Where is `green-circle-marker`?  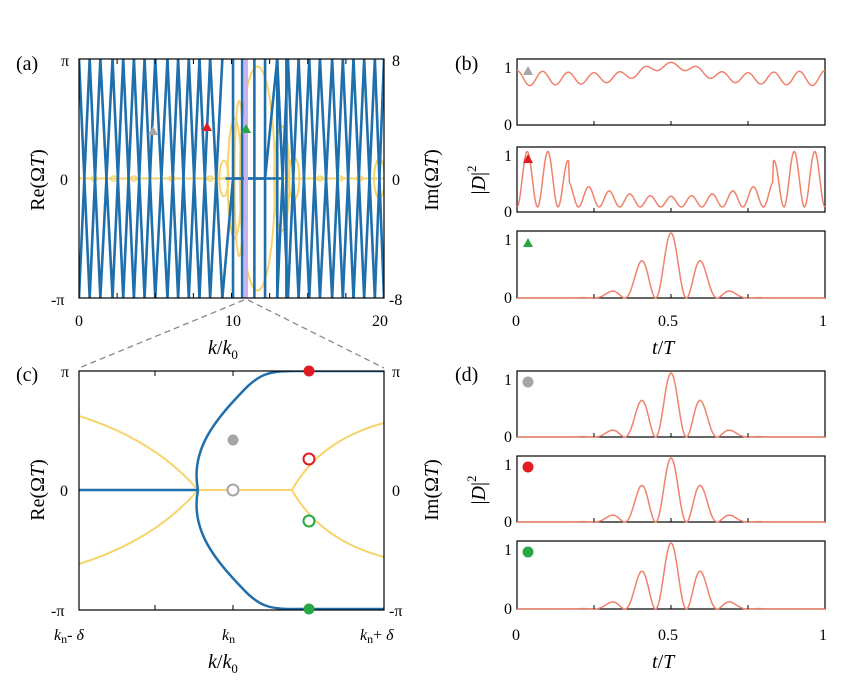
green-circle-marker is located at coordinates (528, 552).